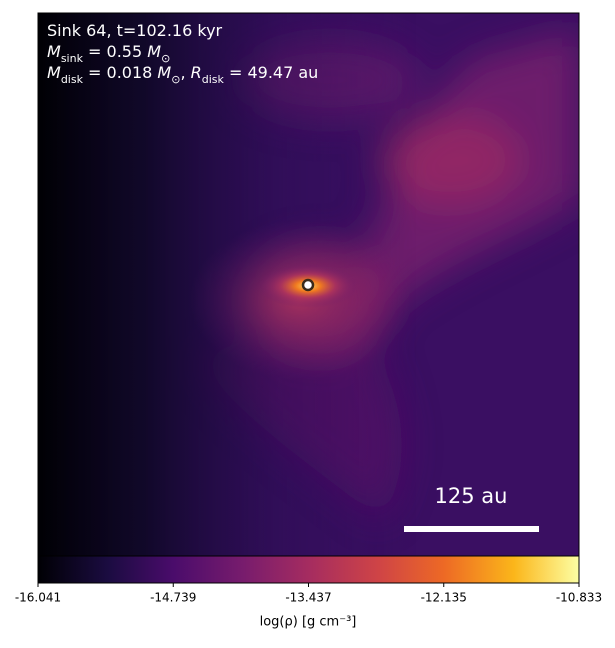  Describe the element at coordinates (120, 72) in the screenshot. I see `annotation-part: = 0.018` at that location.